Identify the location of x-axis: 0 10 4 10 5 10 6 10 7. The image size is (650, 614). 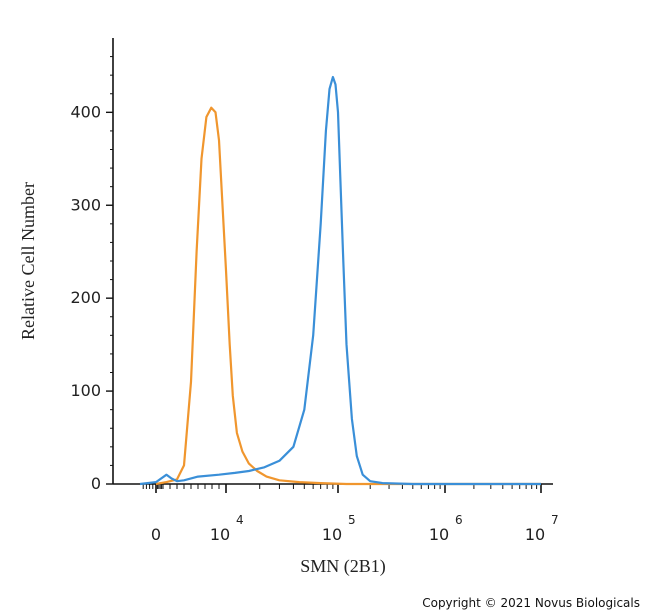
(336, 513).